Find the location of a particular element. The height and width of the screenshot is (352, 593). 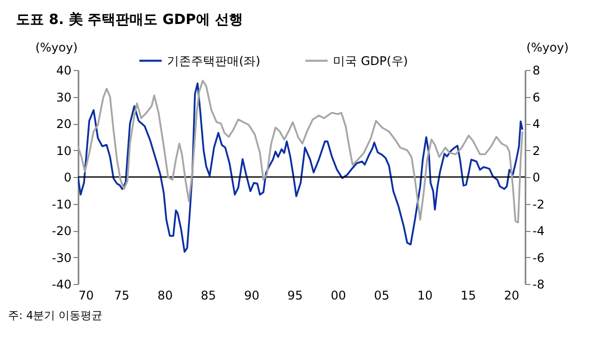

y2-tick-label: 4 is located at coordinates (536, 124).